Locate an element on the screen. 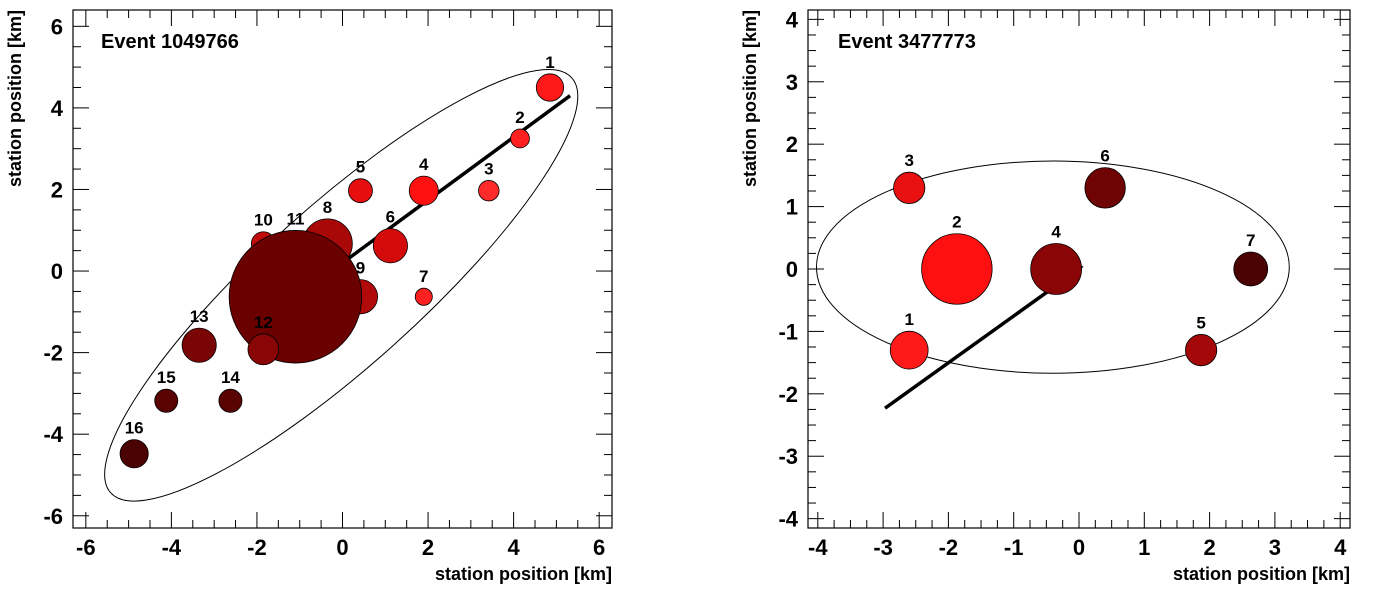 The width and height of the screenshot is (1374, 589). fit-ellipse-group is located at coordinates (1052, 267).